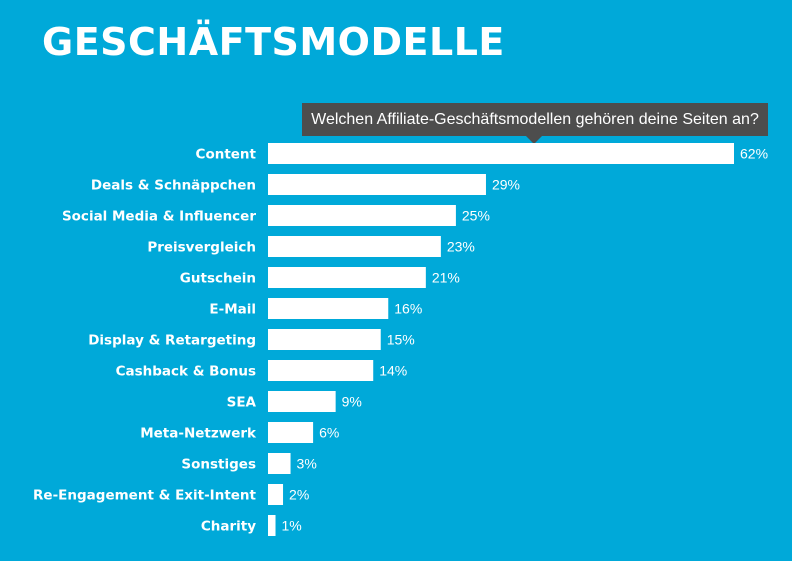 The height and width of the screenshot is (561, 792). What do you see at coordinates (362, 215) in the screenshot?
I see `bar-social-media-and-influencer` at bounding box center [362, 215].